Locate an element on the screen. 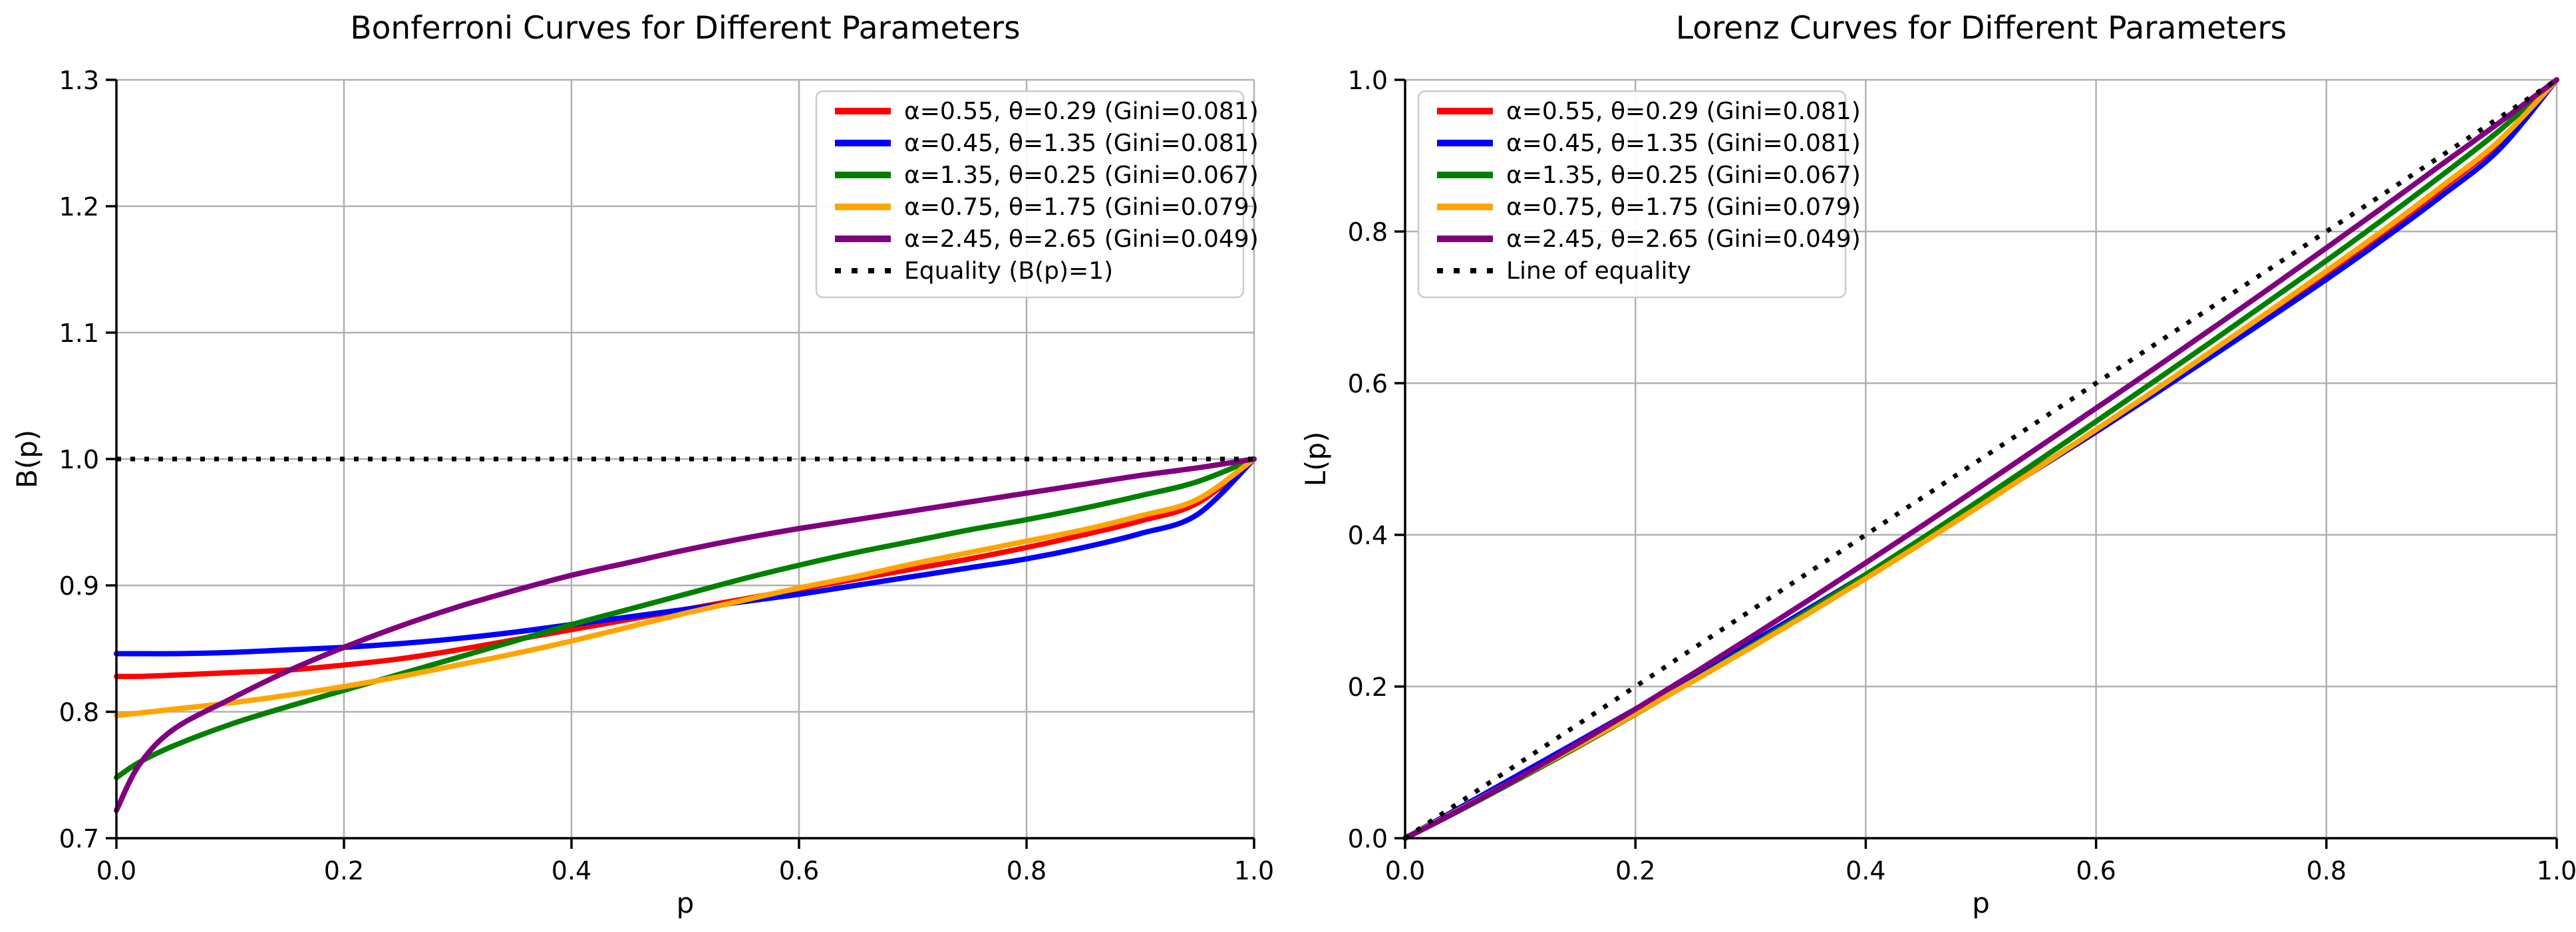 The height and width of the screenshot is (932, 2576). chart-title: Lorenz Curves for Different Parameters is located at coordinates (1981, 28).